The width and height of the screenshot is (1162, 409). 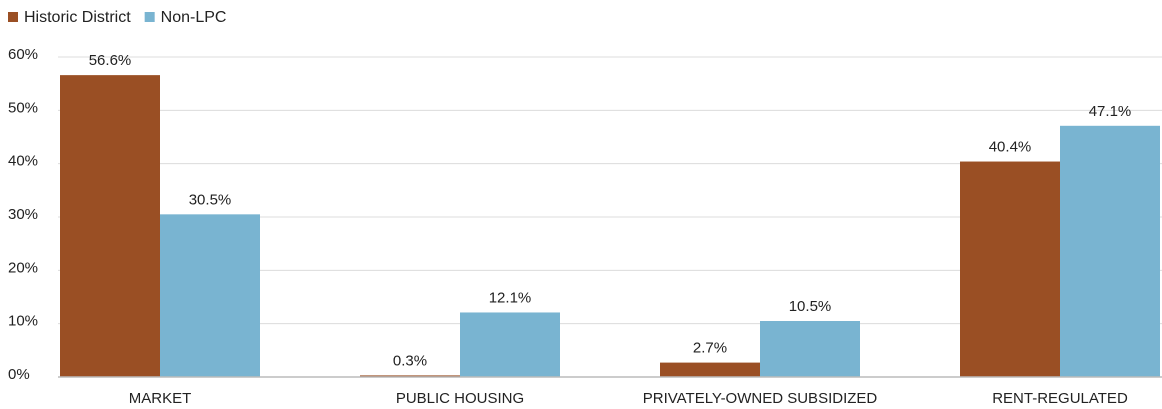 I want to click on data-label: 40.4%, so click(x=1010, y=147).